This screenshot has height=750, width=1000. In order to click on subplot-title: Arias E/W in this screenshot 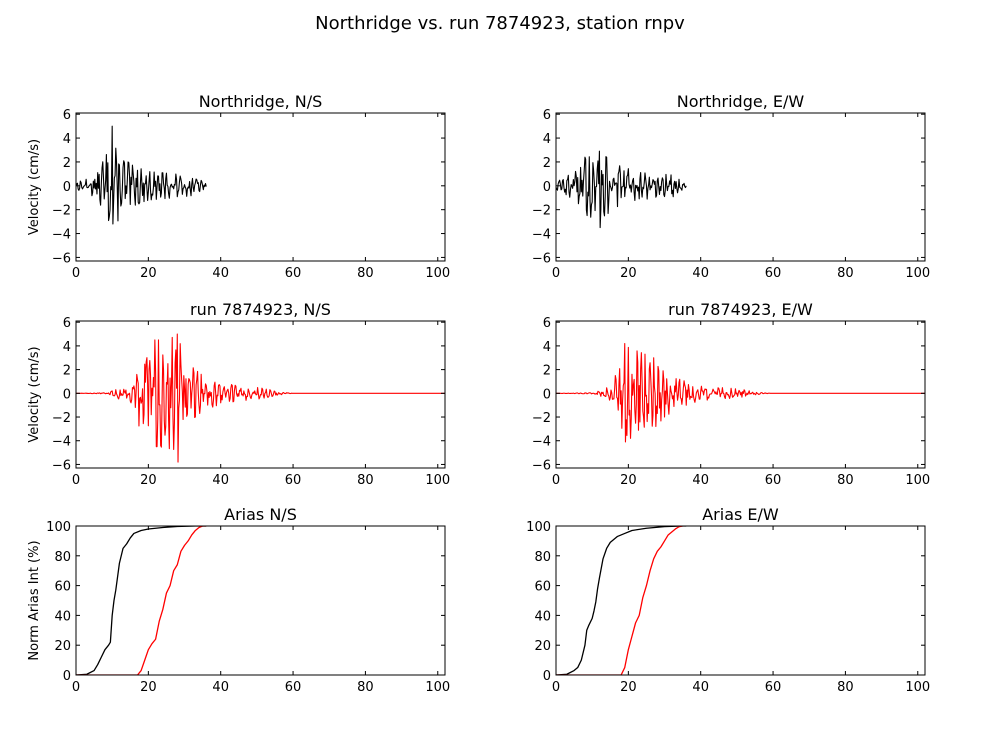, I will do `click(740, 514)`.